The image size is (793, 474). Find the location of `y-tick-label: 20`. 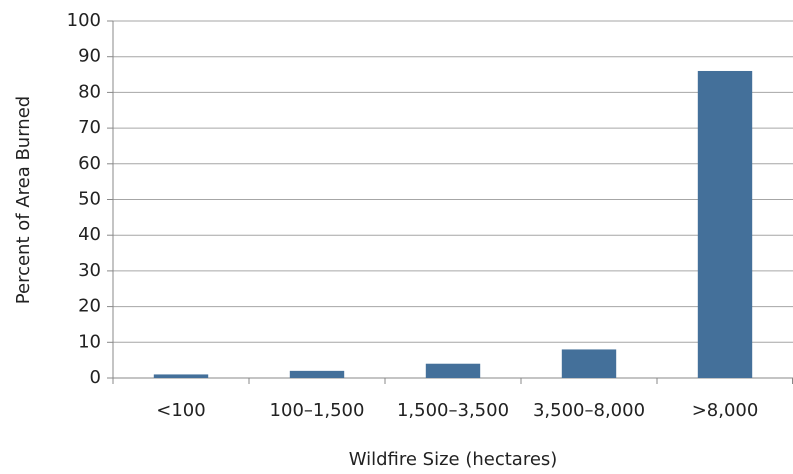

y-tick-label: 20 is located at coordinates (89, 306).